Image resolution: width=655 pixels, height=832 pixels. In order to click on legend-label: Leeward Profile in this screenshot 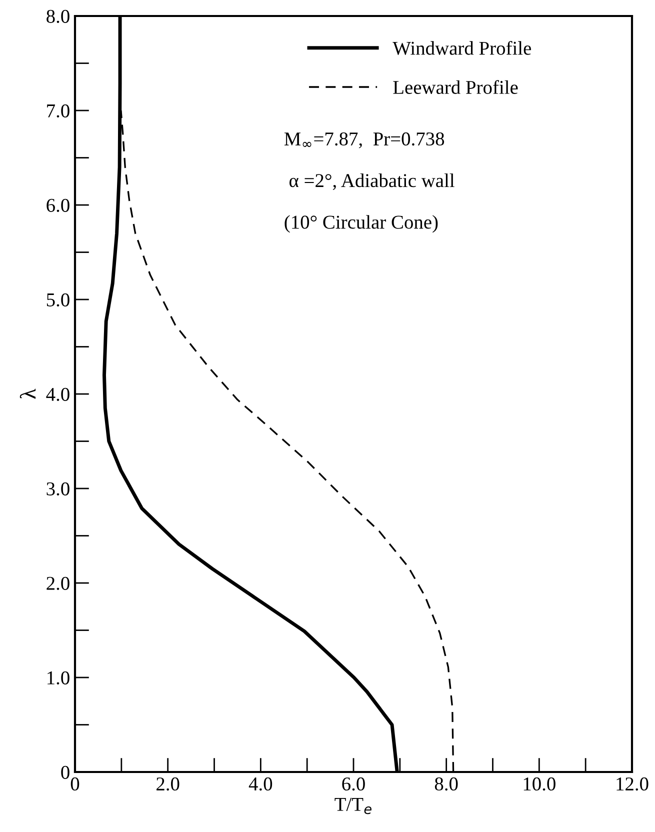, I will do `click(455, 87)`.